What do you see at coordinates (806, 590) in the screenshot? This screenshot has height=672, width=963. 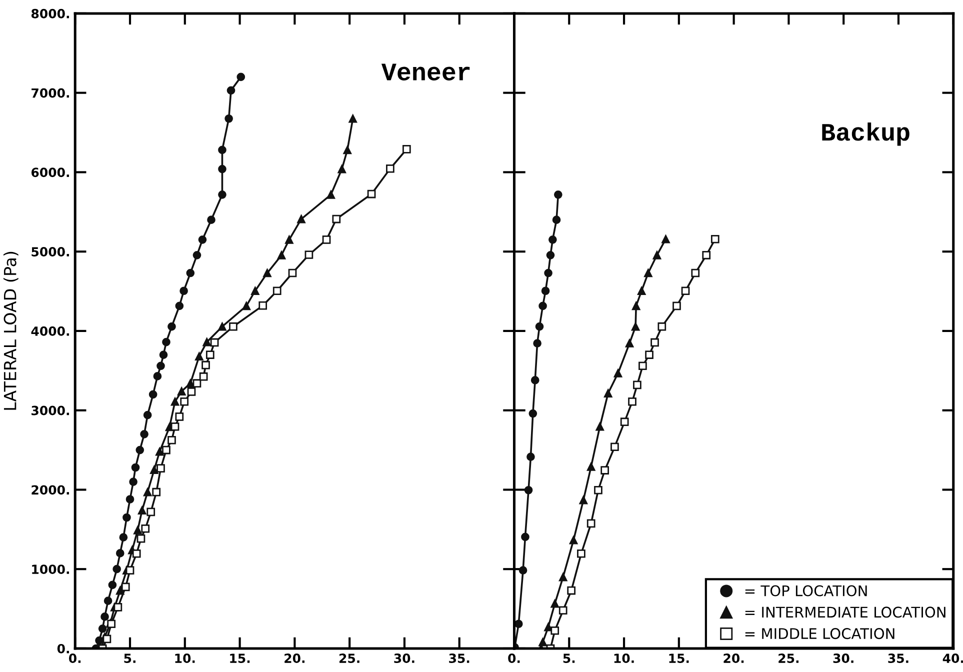 I see `legend-label: = TOP LOCATION` at bounding box center [806, 590].